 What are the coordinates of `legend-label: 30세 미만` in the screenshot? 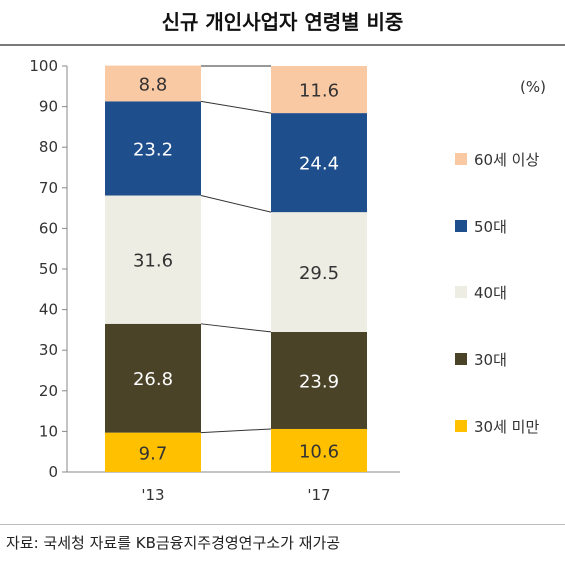 It's located at (506, 427).